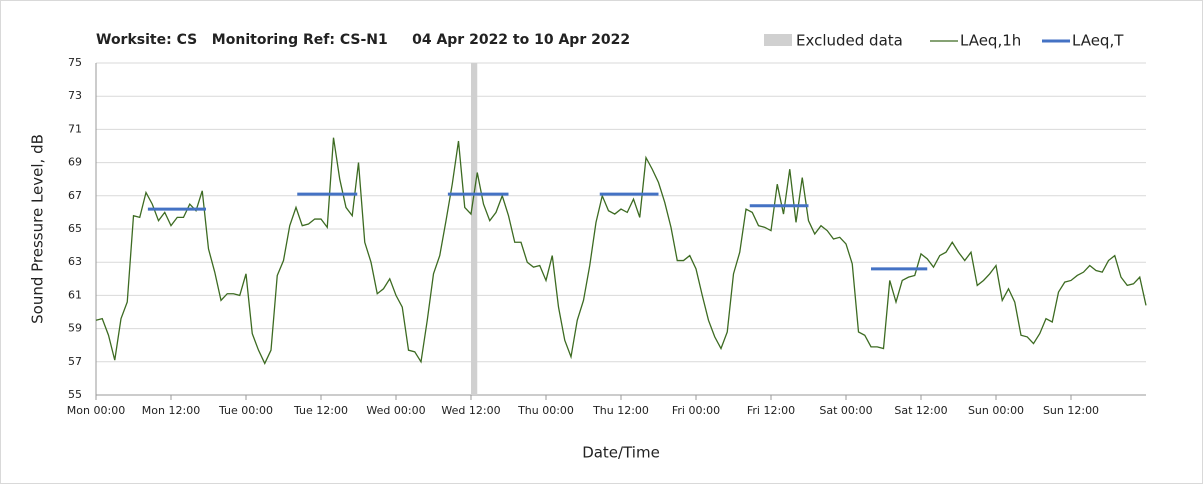  What do you see at coordinates (75, 394) in the screenshot?
I see `y-tick-label: 55` at bounding box center [75, 394].